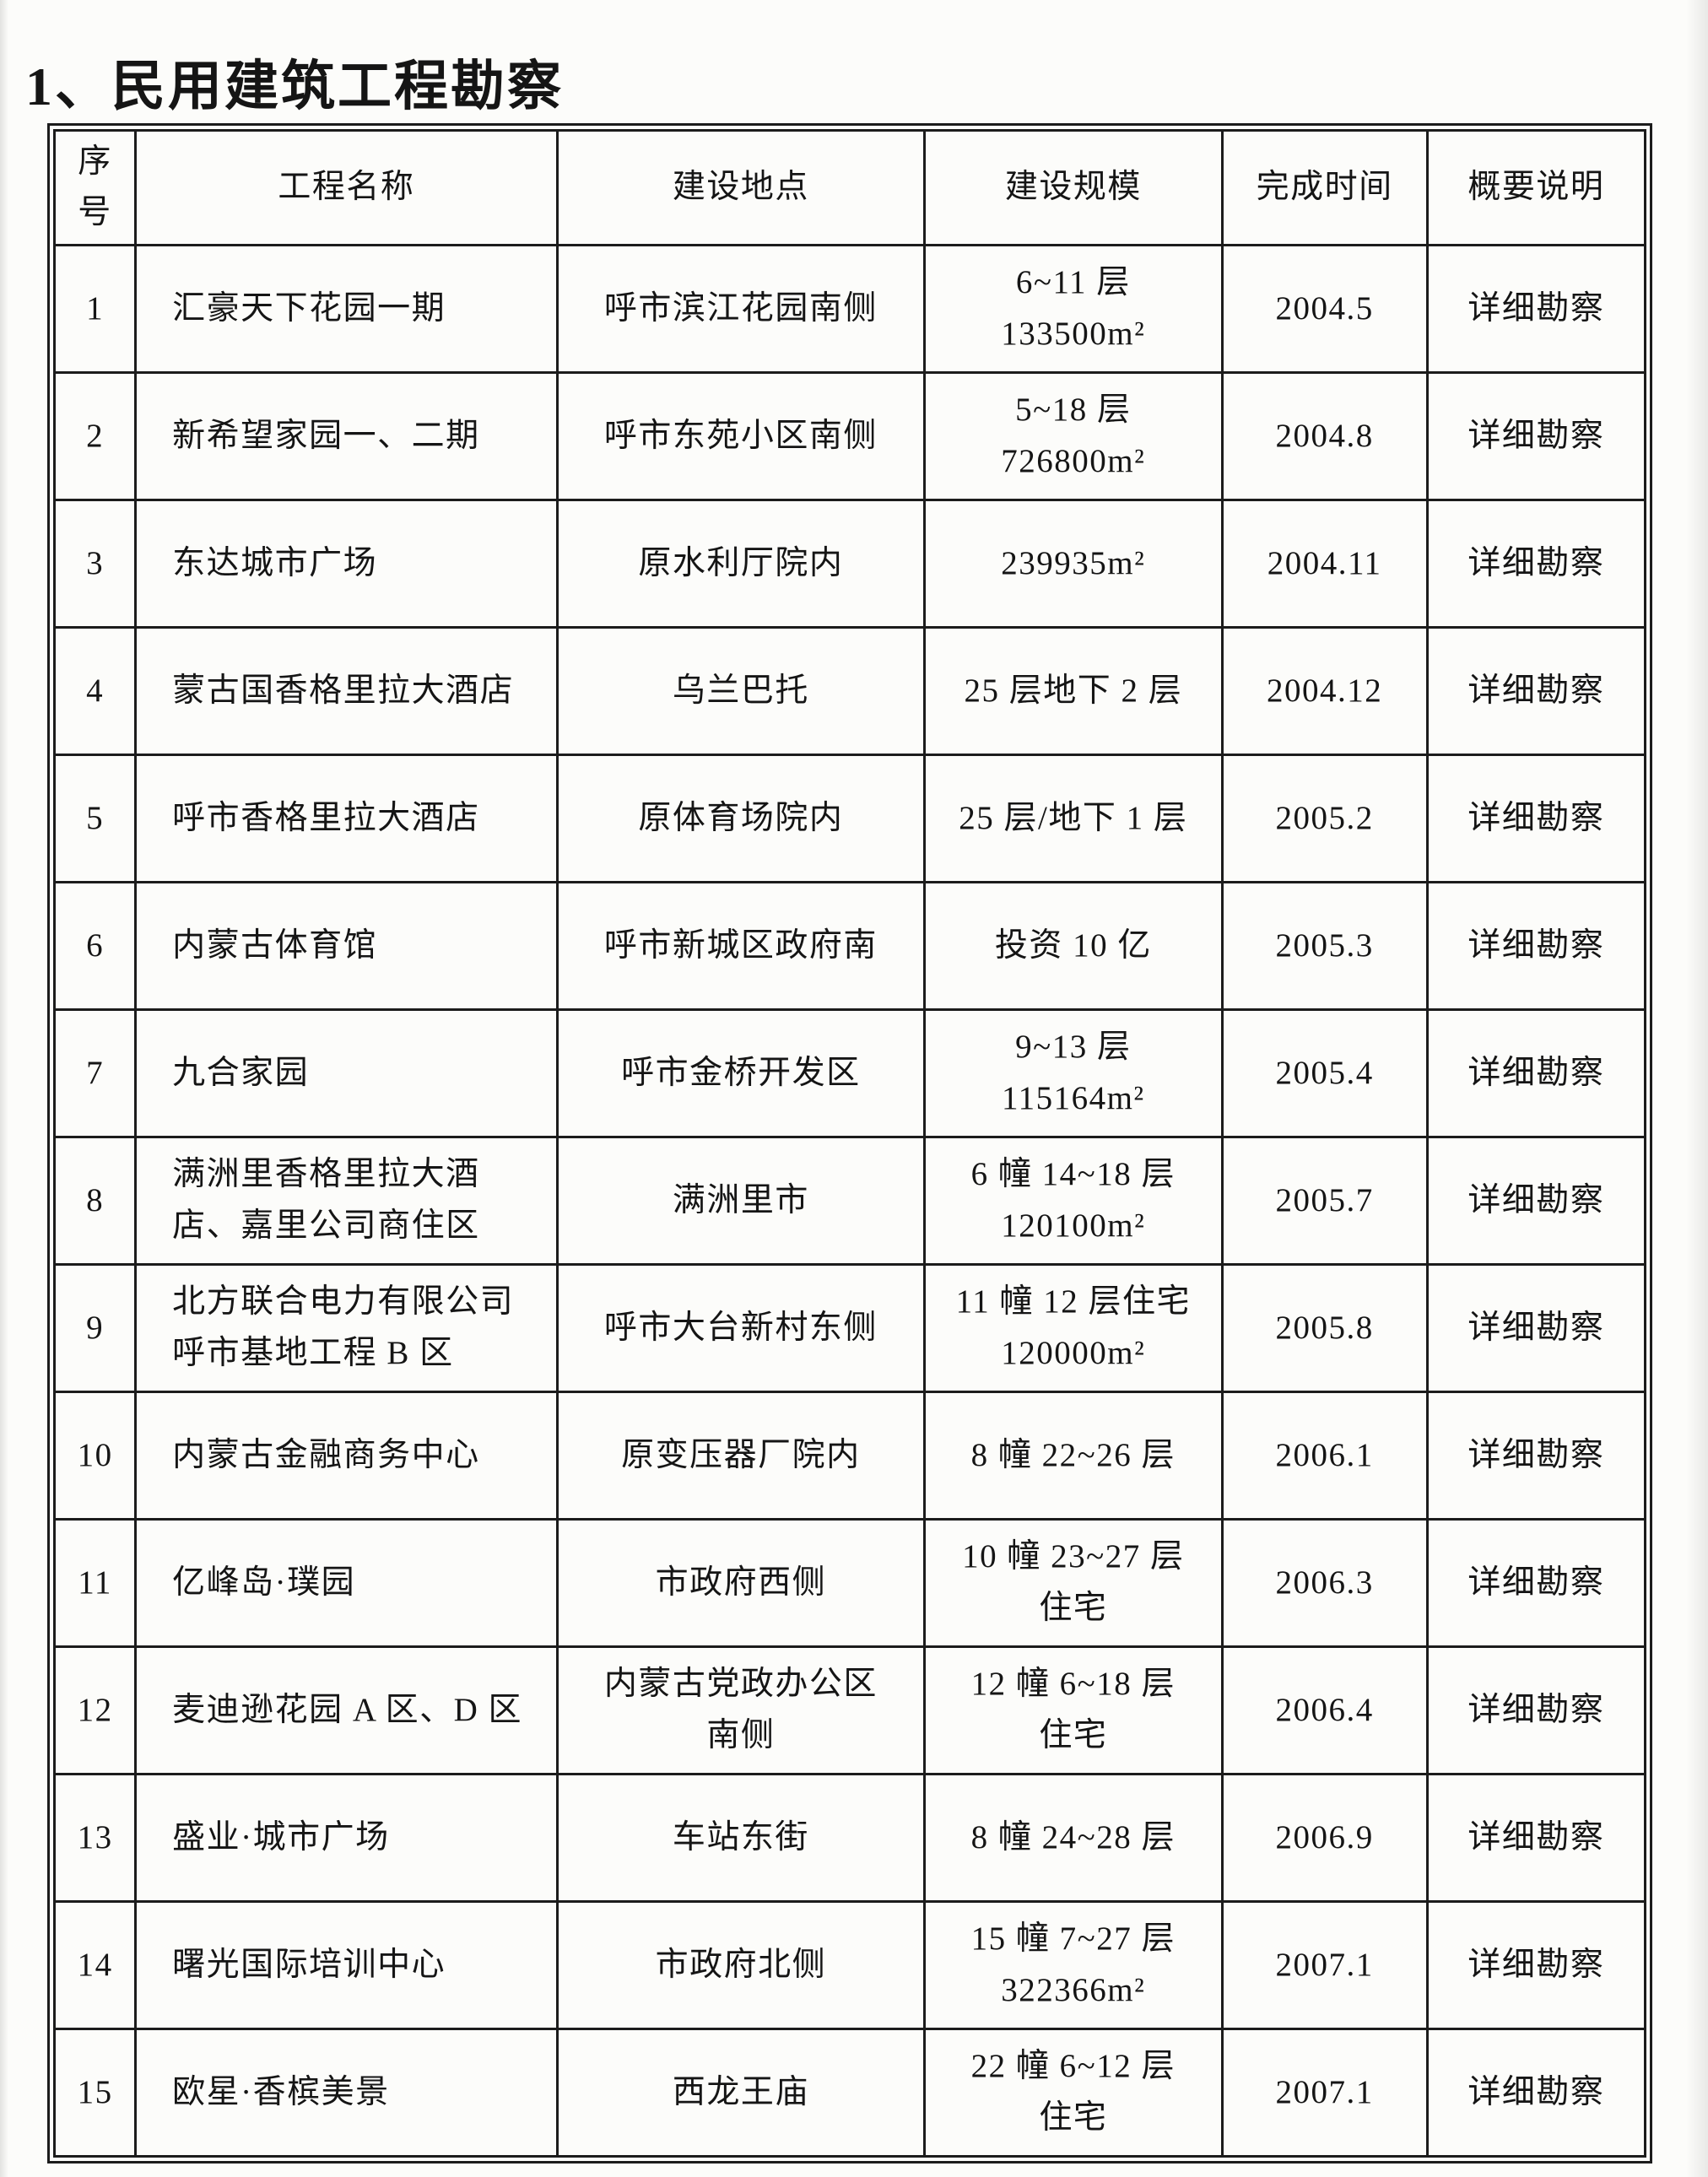 Image resolution: width=1708 pixels, height=2177 pixels. I want to click on cell-name: 满洲里香格里拉大酒 店、嘉里公司商住区, so click(346, 1200).